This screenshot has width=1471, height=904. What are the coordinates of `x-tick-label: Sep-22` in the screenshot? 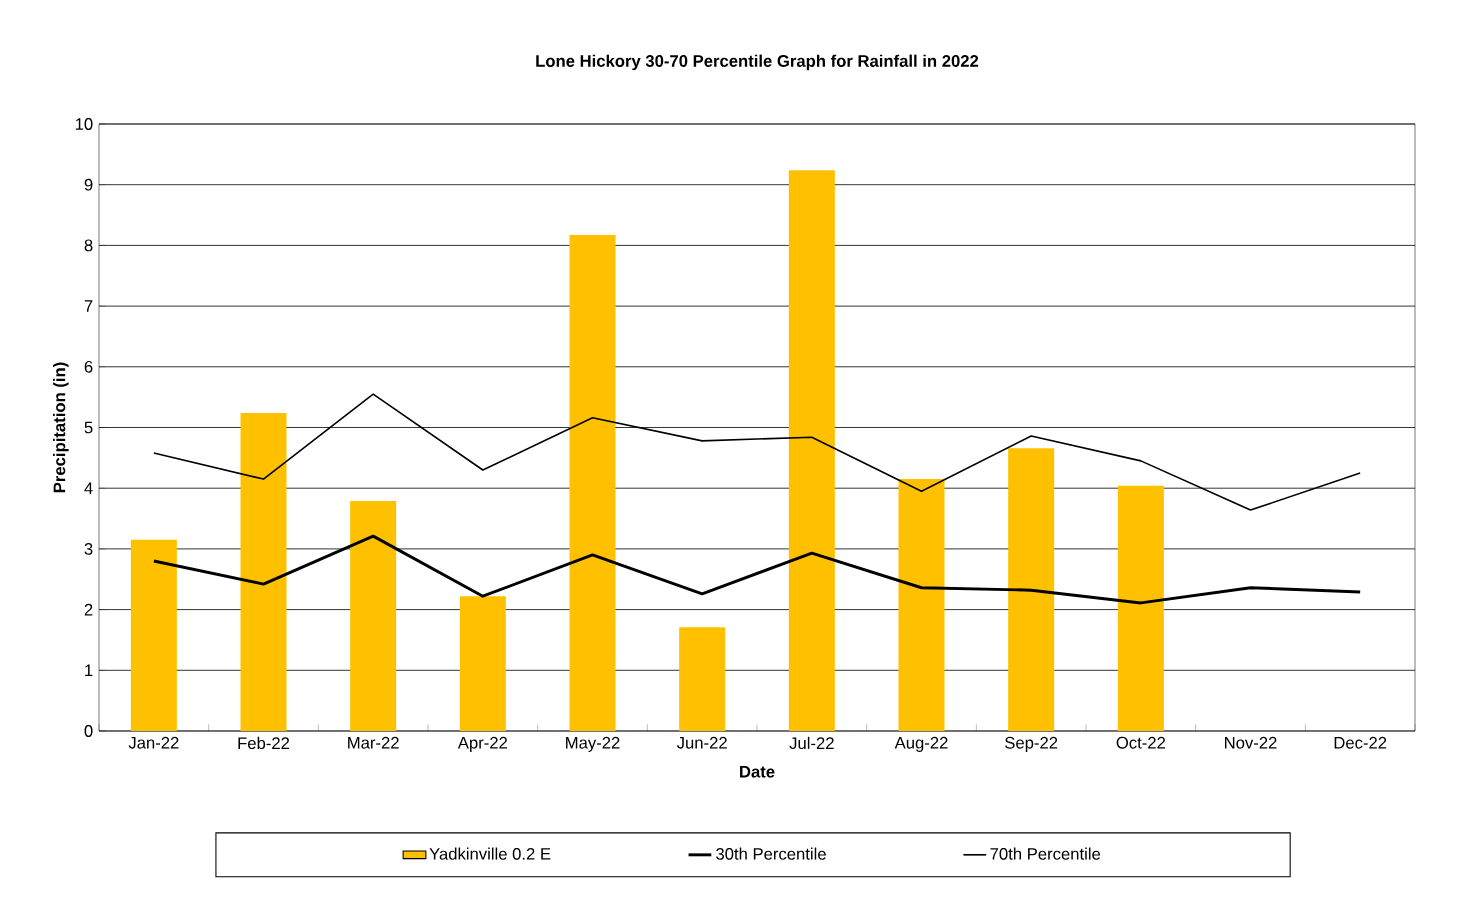 It's located at (1031, 744).